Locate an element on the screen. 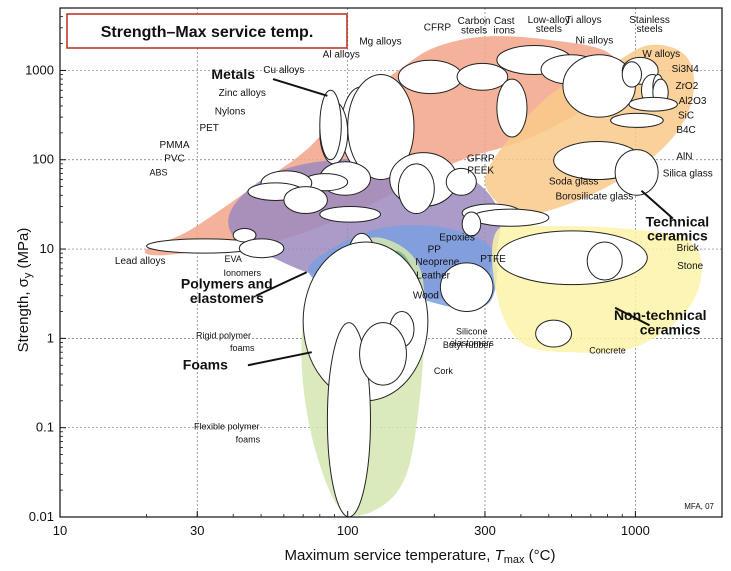  label-non-technical: Non-technical is located at coordinates (660, 315).